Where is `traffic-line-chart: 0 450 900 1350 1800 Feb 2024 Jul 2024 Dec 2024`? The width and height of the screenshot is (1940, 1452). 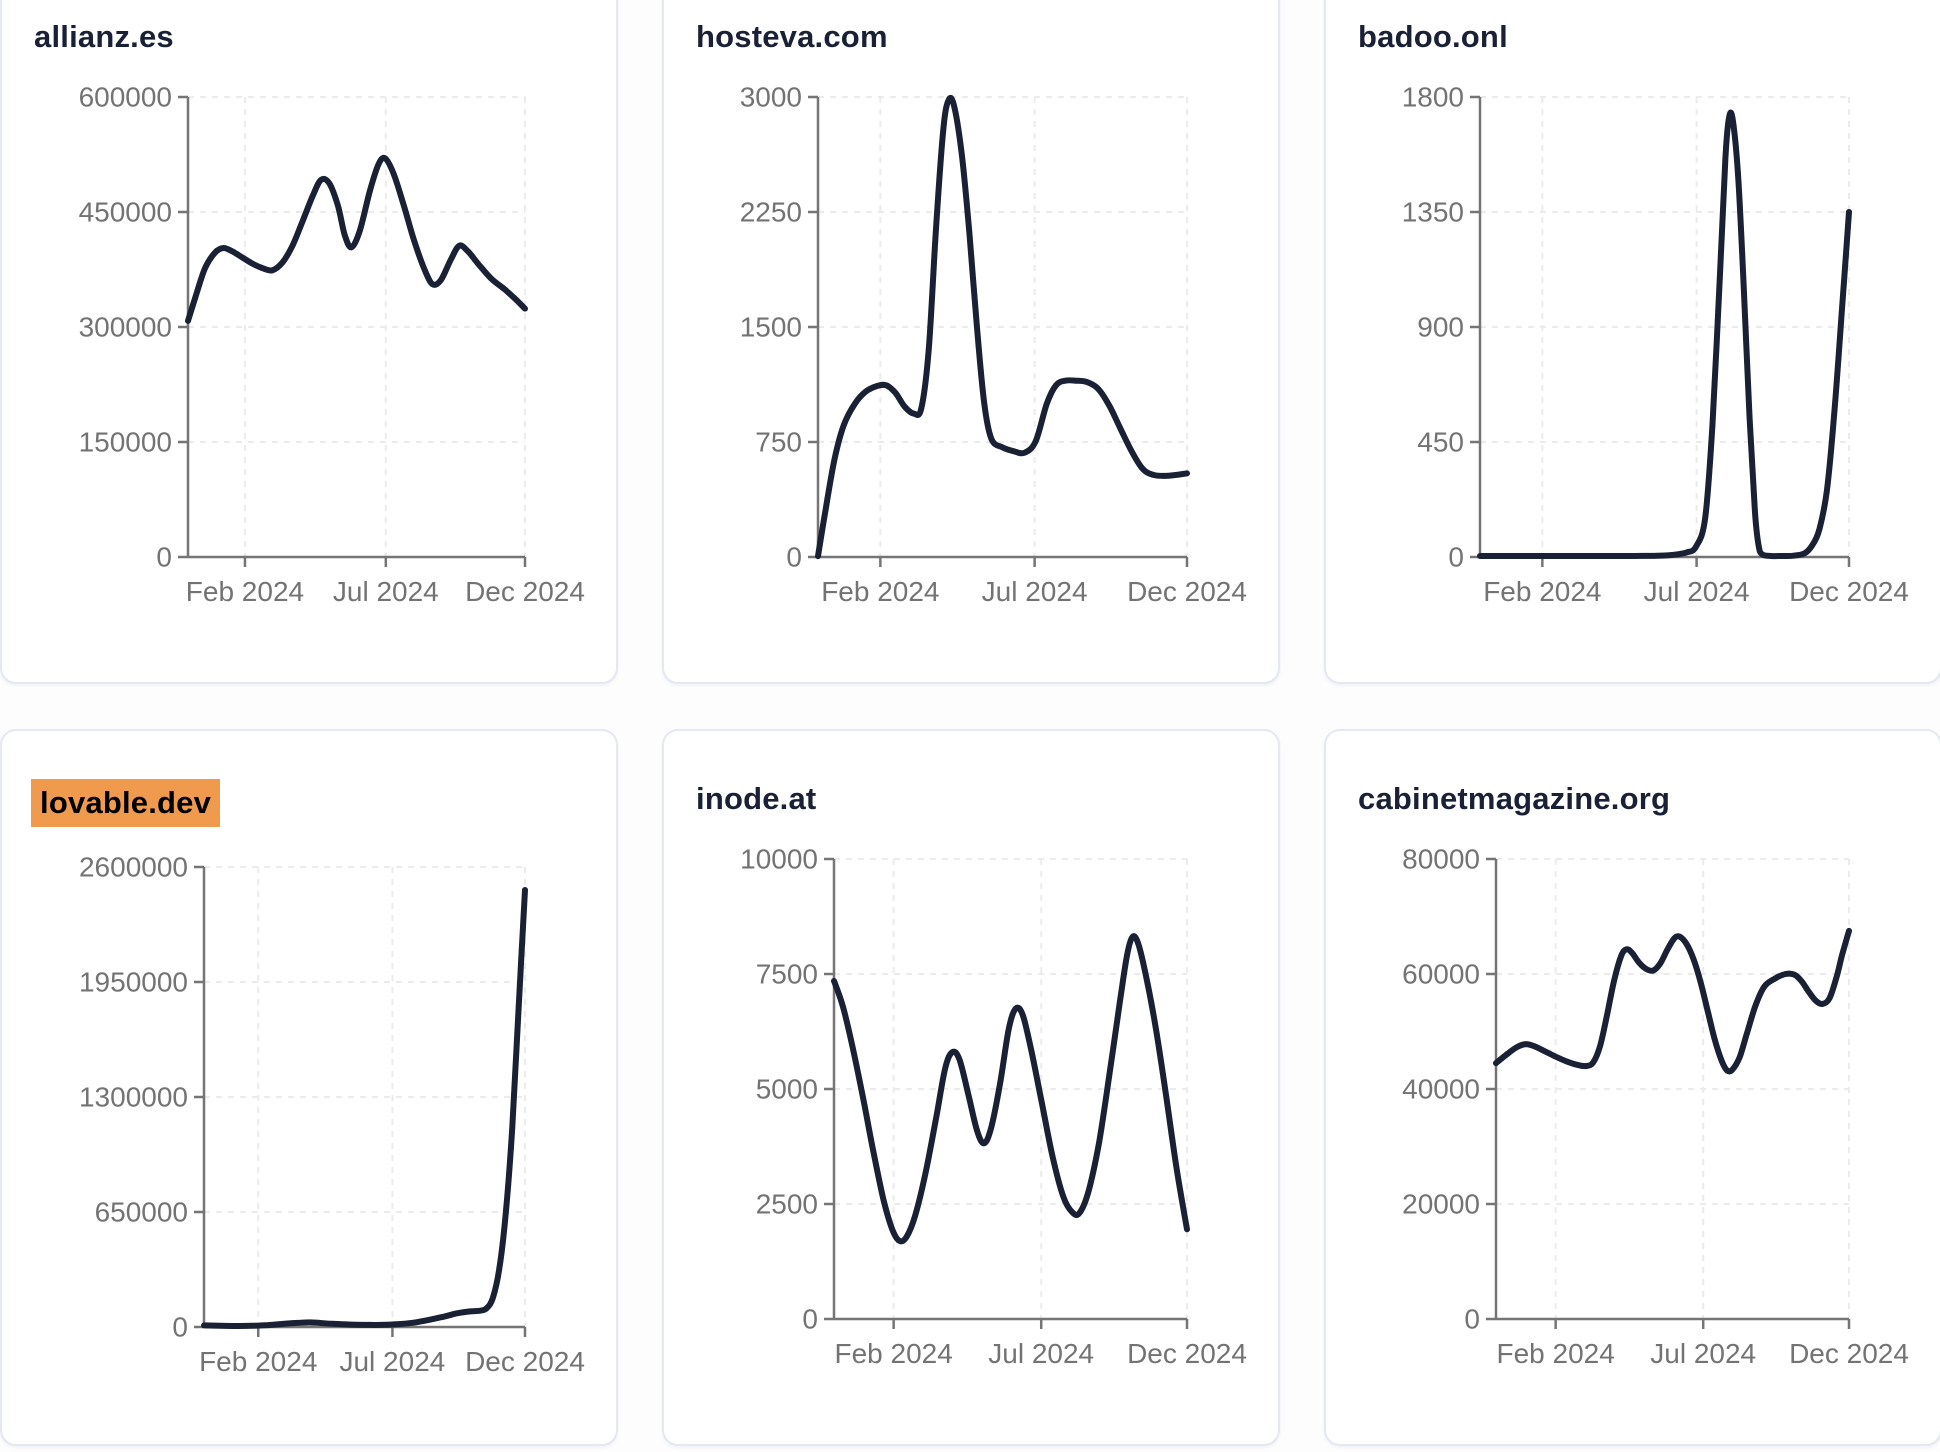 traffic-line-chart: 0 450 900 1350 1800 Feb 2024 Jul 2024 Dec 2024 is located at coordinates (1655, 345).